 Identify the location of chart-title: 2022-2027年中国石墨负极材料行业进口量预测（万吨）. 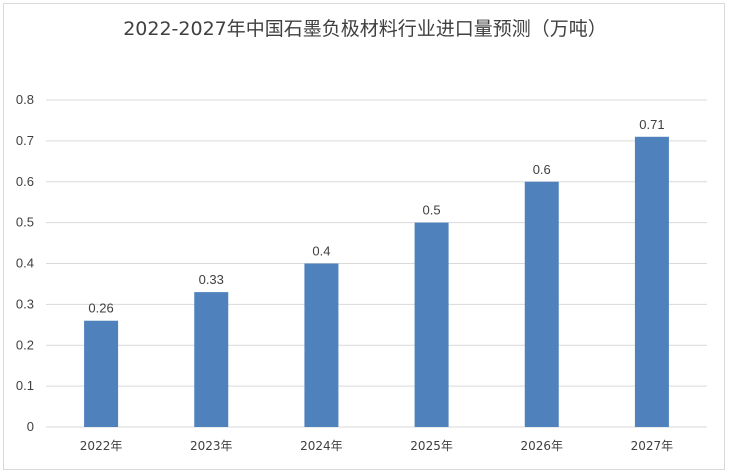
(365, 29).